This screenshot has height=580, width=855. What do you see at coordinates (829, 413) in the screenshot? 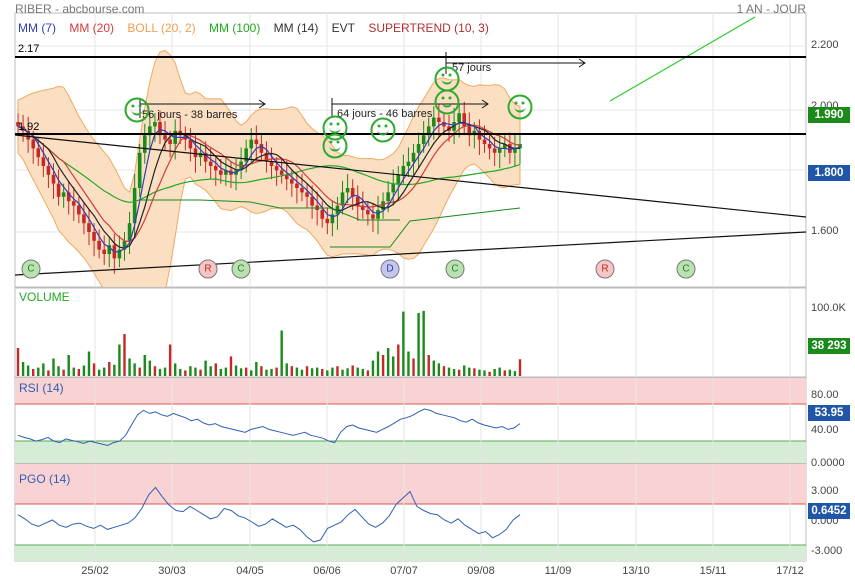
I see `rsi-badge: 53.95` at bounding box center [829, 413].